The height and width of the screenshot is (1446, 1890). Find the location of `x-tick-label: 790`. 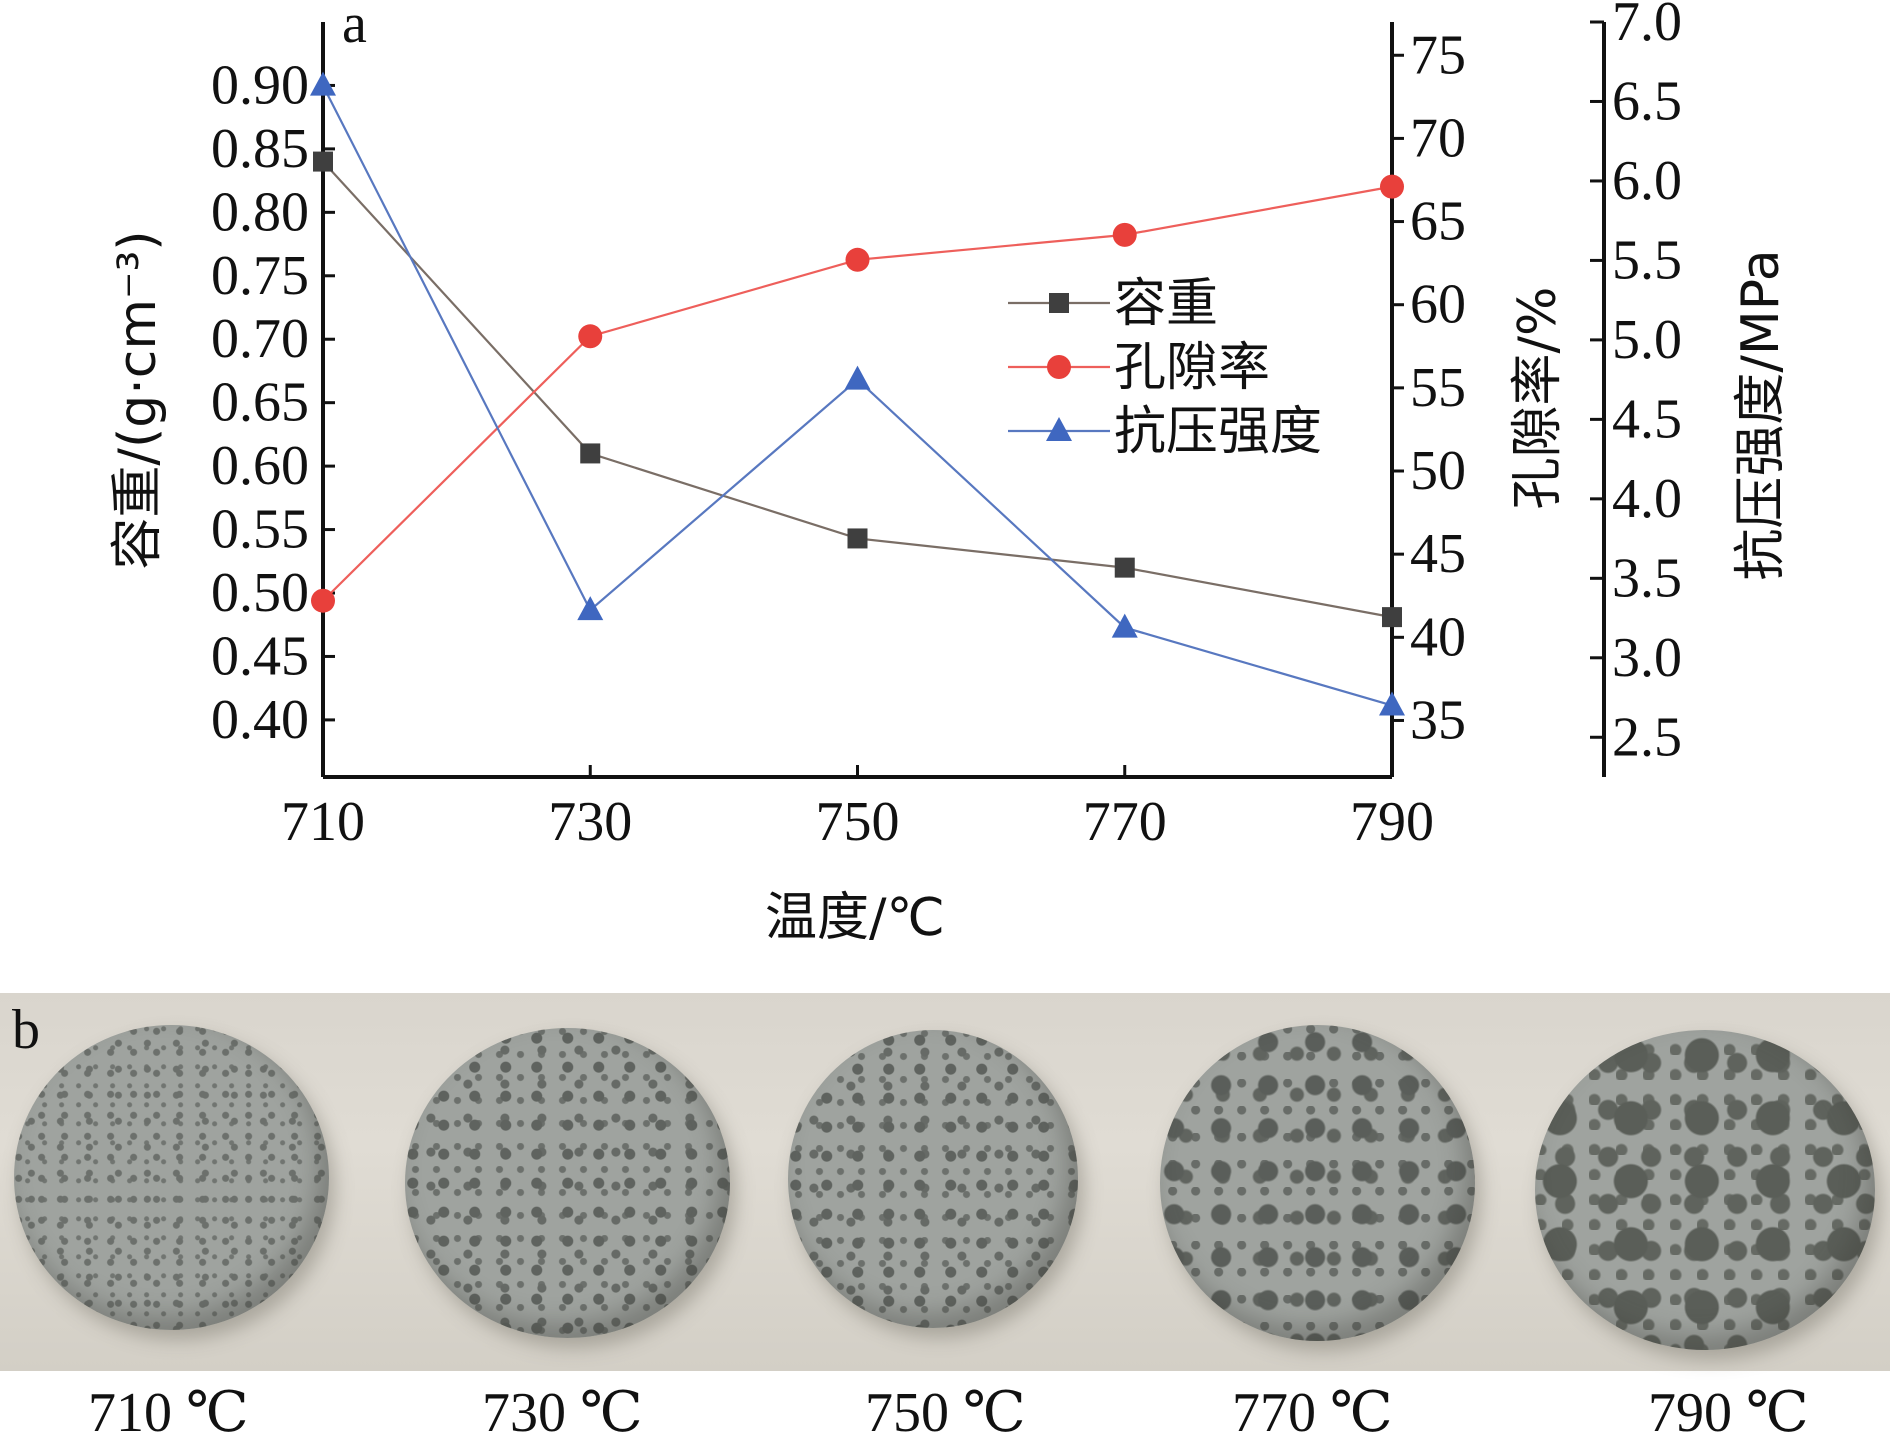

x-tick-label: 790 is located at coordinates (1392, 822).